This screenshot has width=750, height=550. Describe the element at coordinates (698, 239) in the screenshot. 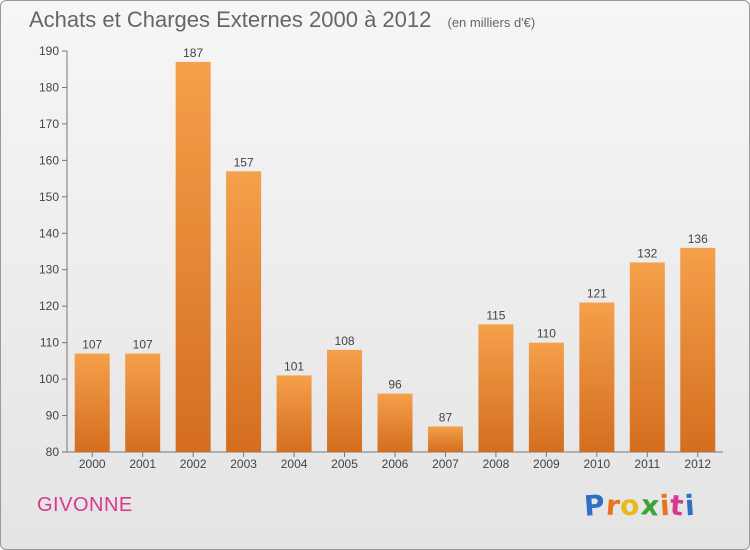

I see `bar-value-label: 136` at that location.